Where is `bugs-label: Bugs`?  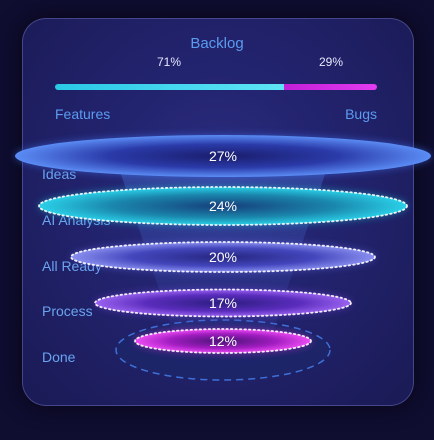
bugs-label: Bugs is located at coordinates (361, 114).